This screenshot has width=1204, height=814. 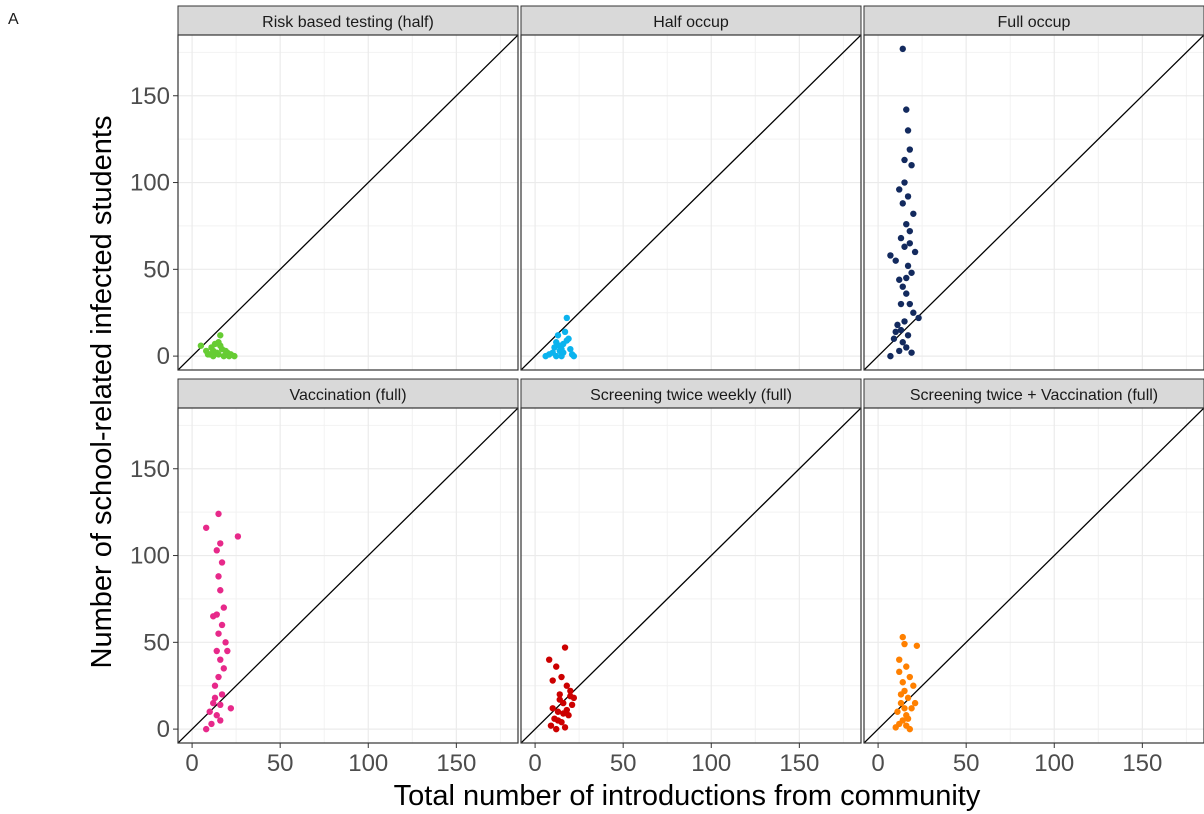 What do you see at coordinates (150, 183) in the screenshot?
I see `y-tick-label: 100` at bounding box center [150, 183].